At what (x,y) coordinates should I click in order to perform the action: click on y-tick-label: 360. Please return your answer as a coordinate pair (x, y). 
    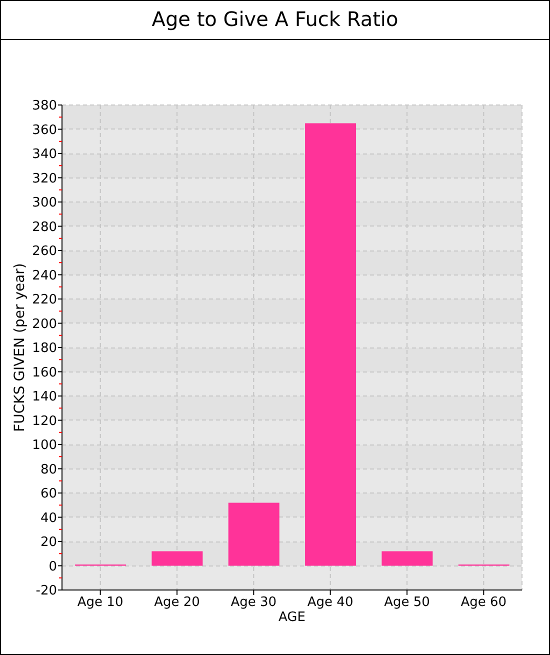
    Looking at the image, I should click on (44, 130).